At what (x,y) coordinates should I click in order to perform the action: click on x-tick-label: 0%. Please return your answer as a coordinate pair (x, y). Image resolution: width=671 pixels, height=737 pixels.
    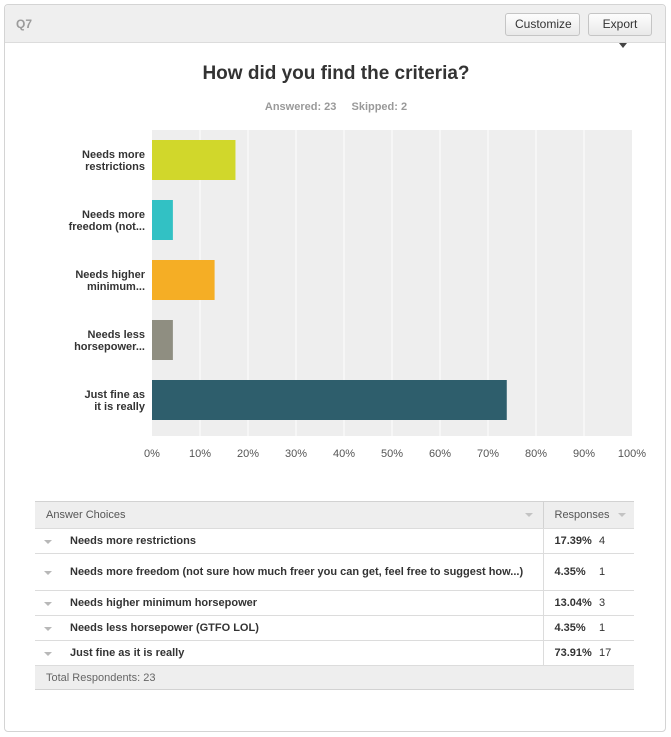
    Looking at the image, I should click on (152, 454).